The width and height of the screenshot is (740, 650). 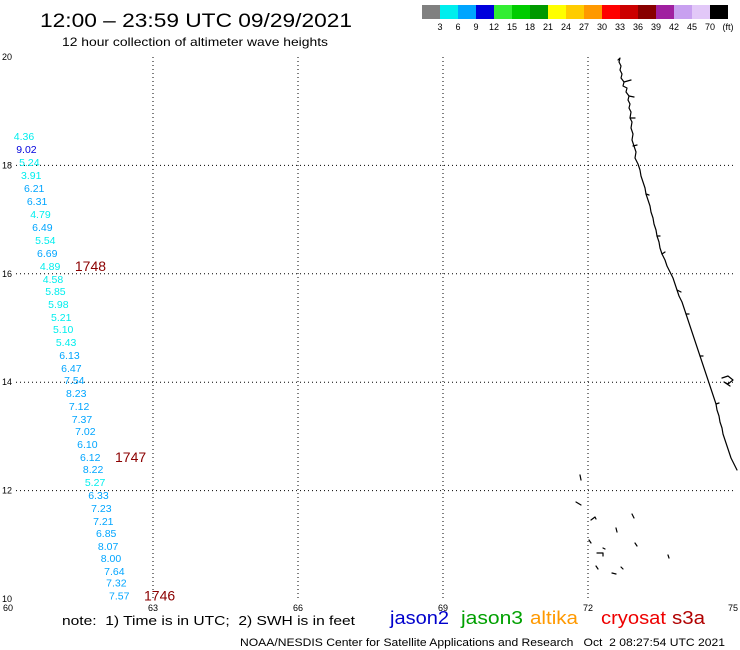 What do you see at coordinates (63, 330) in the screenshot?
I see `swh-value-label: 5.10` at bounding box center [63, 330].